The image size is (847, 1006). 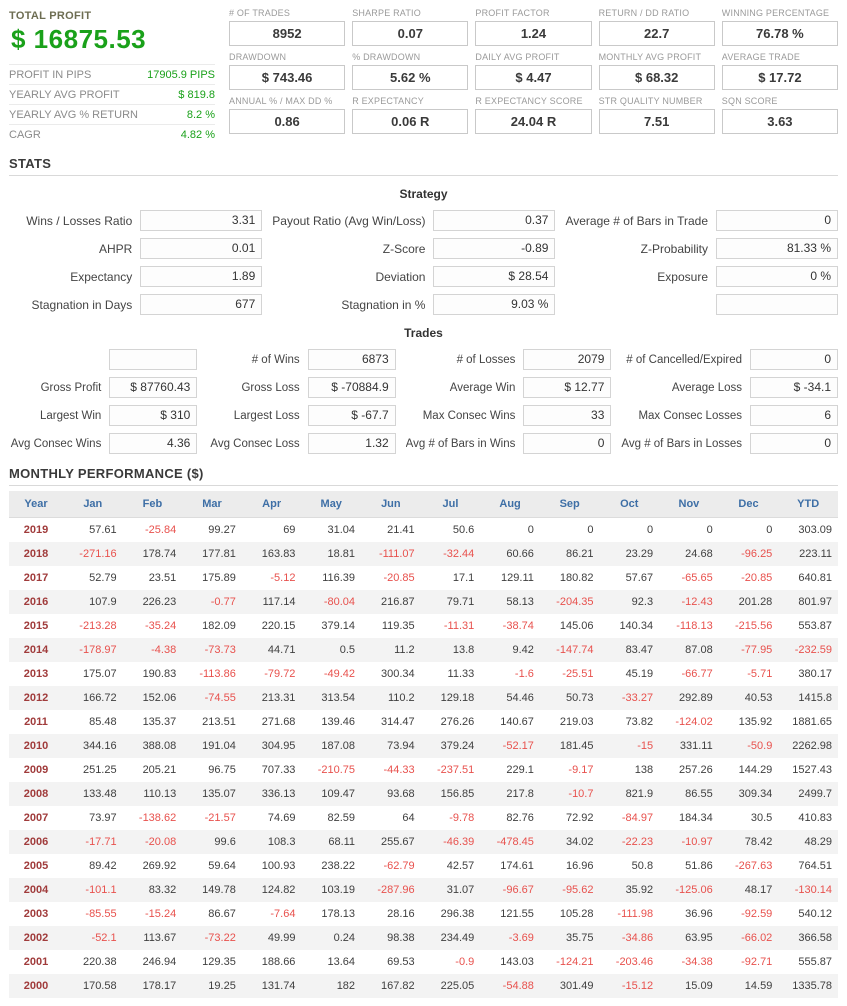 I want to click on month-value-cell: 50.6, so click(x=463, y=530).